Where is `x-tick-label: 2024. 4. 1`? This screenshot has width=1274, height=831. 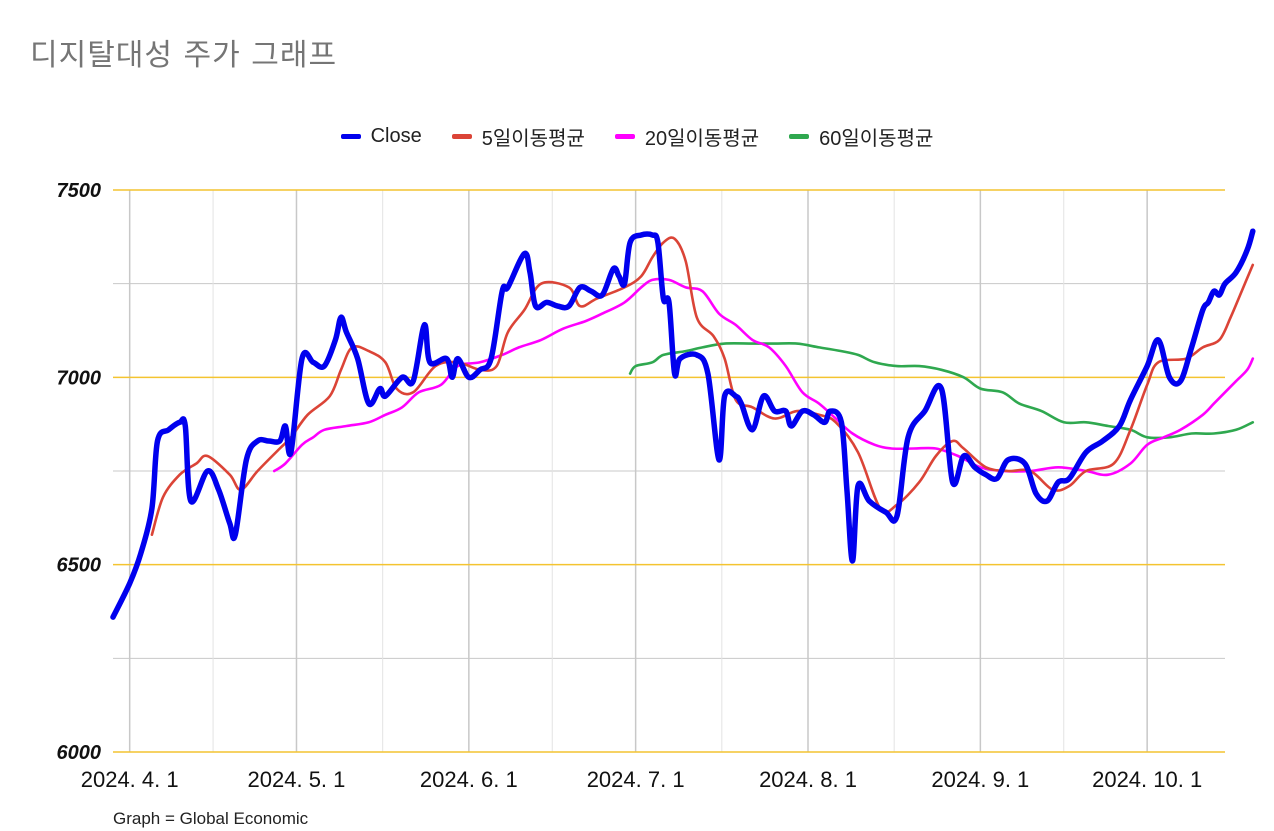
x-tick-label: 2024. 4. 1 is located at coordinates (130, 779).